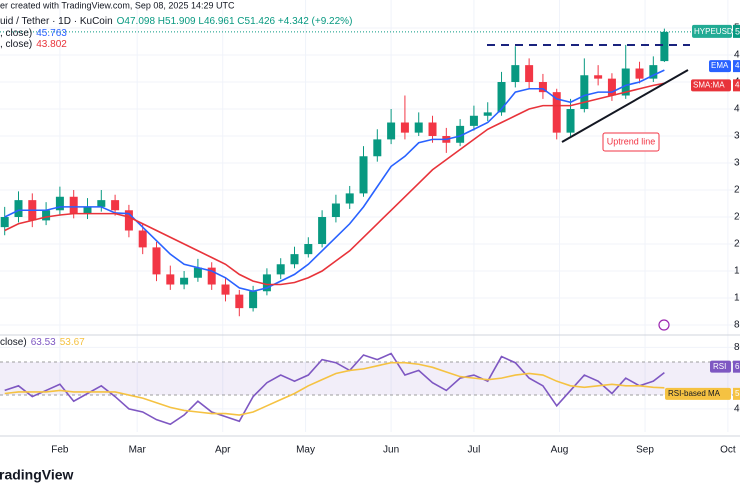  I want to click on price-label: 51.426, so click(737, 31).